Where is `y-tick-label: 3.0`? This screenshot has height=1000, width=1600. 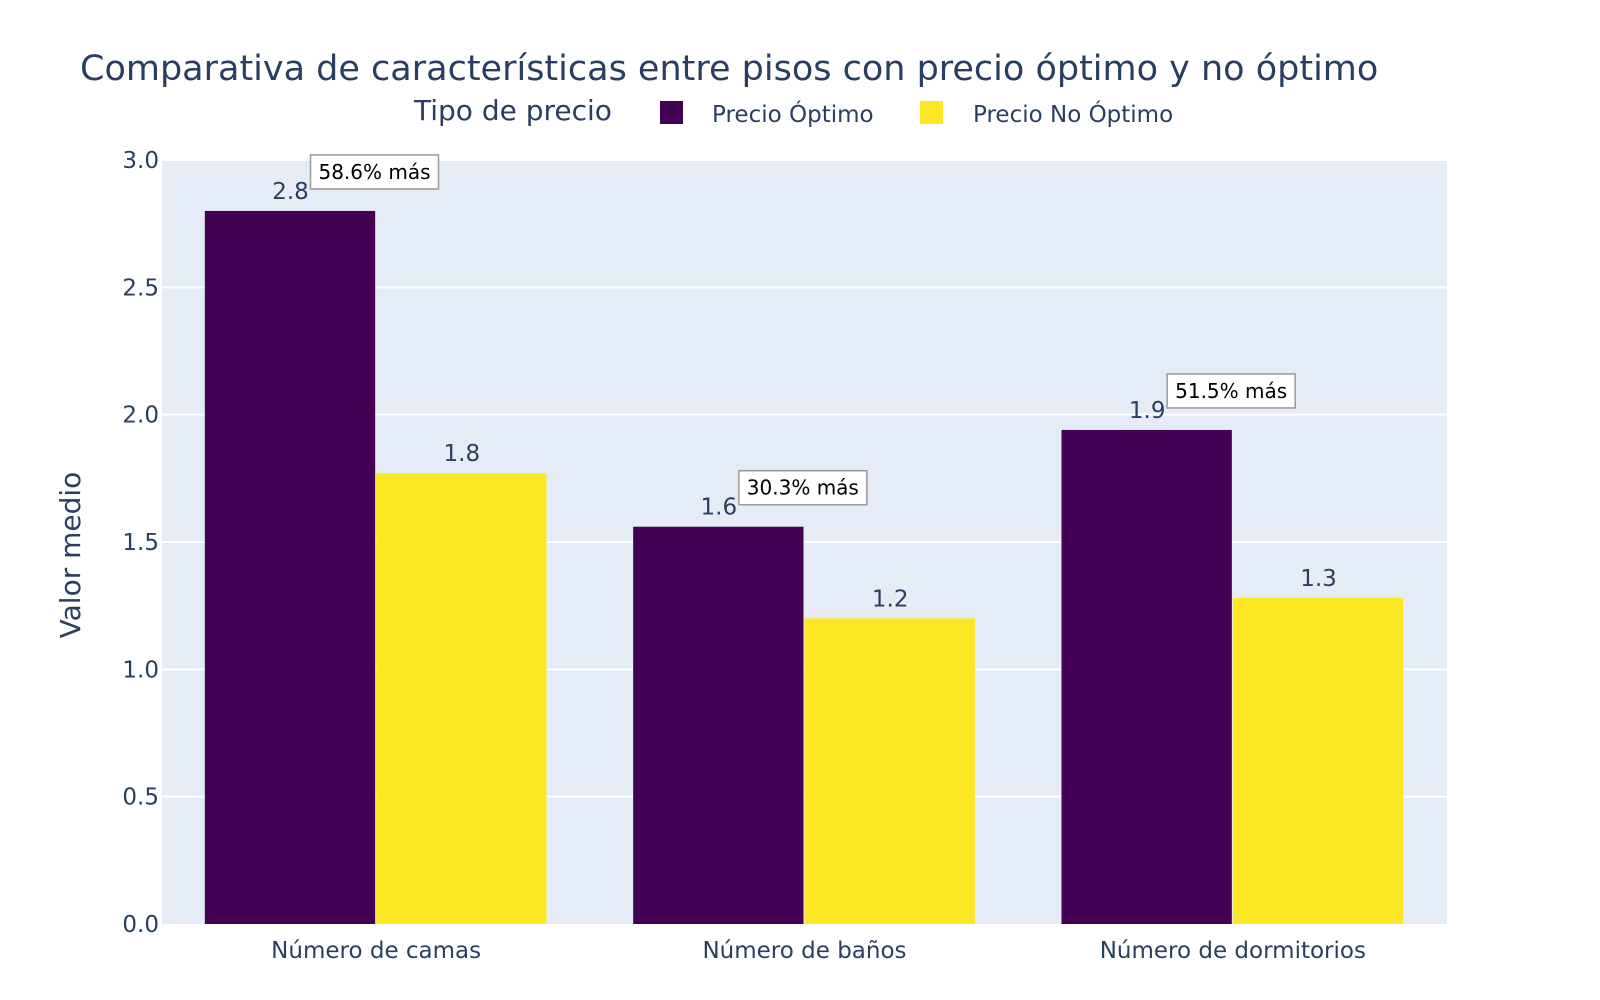 y-tick-label: 3.0 is located at coordinates (140, 161).